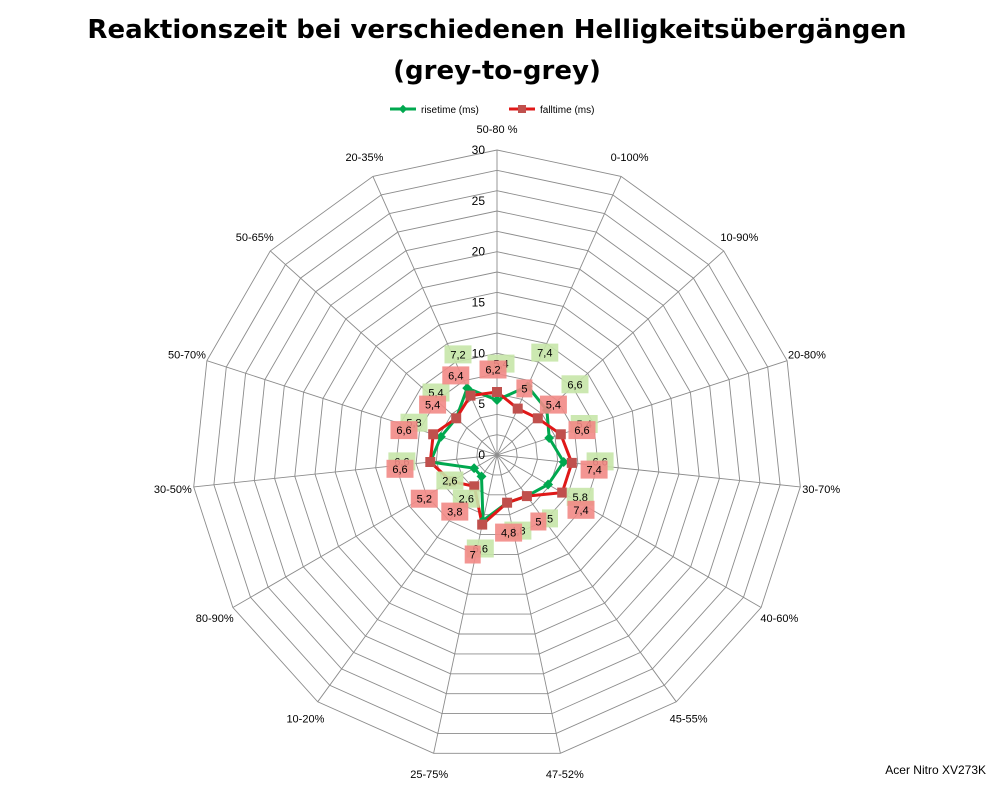 The height and width of the screenshot is (786, 998). What do you see at coordinates (450, 110) in the screenshot?
I see `legend-label-risetime: risetime (ms)` at bounding box center [450, 110].